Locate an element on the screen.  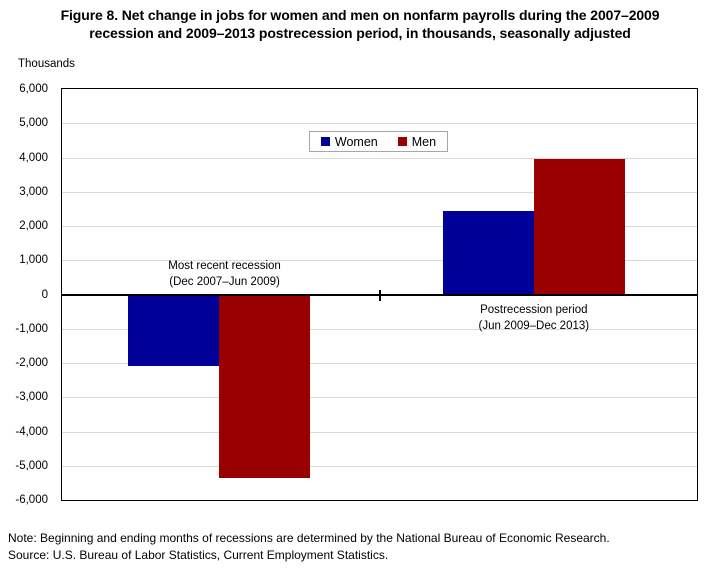
legend-item-men: Men is located at coordinates (417, 141).